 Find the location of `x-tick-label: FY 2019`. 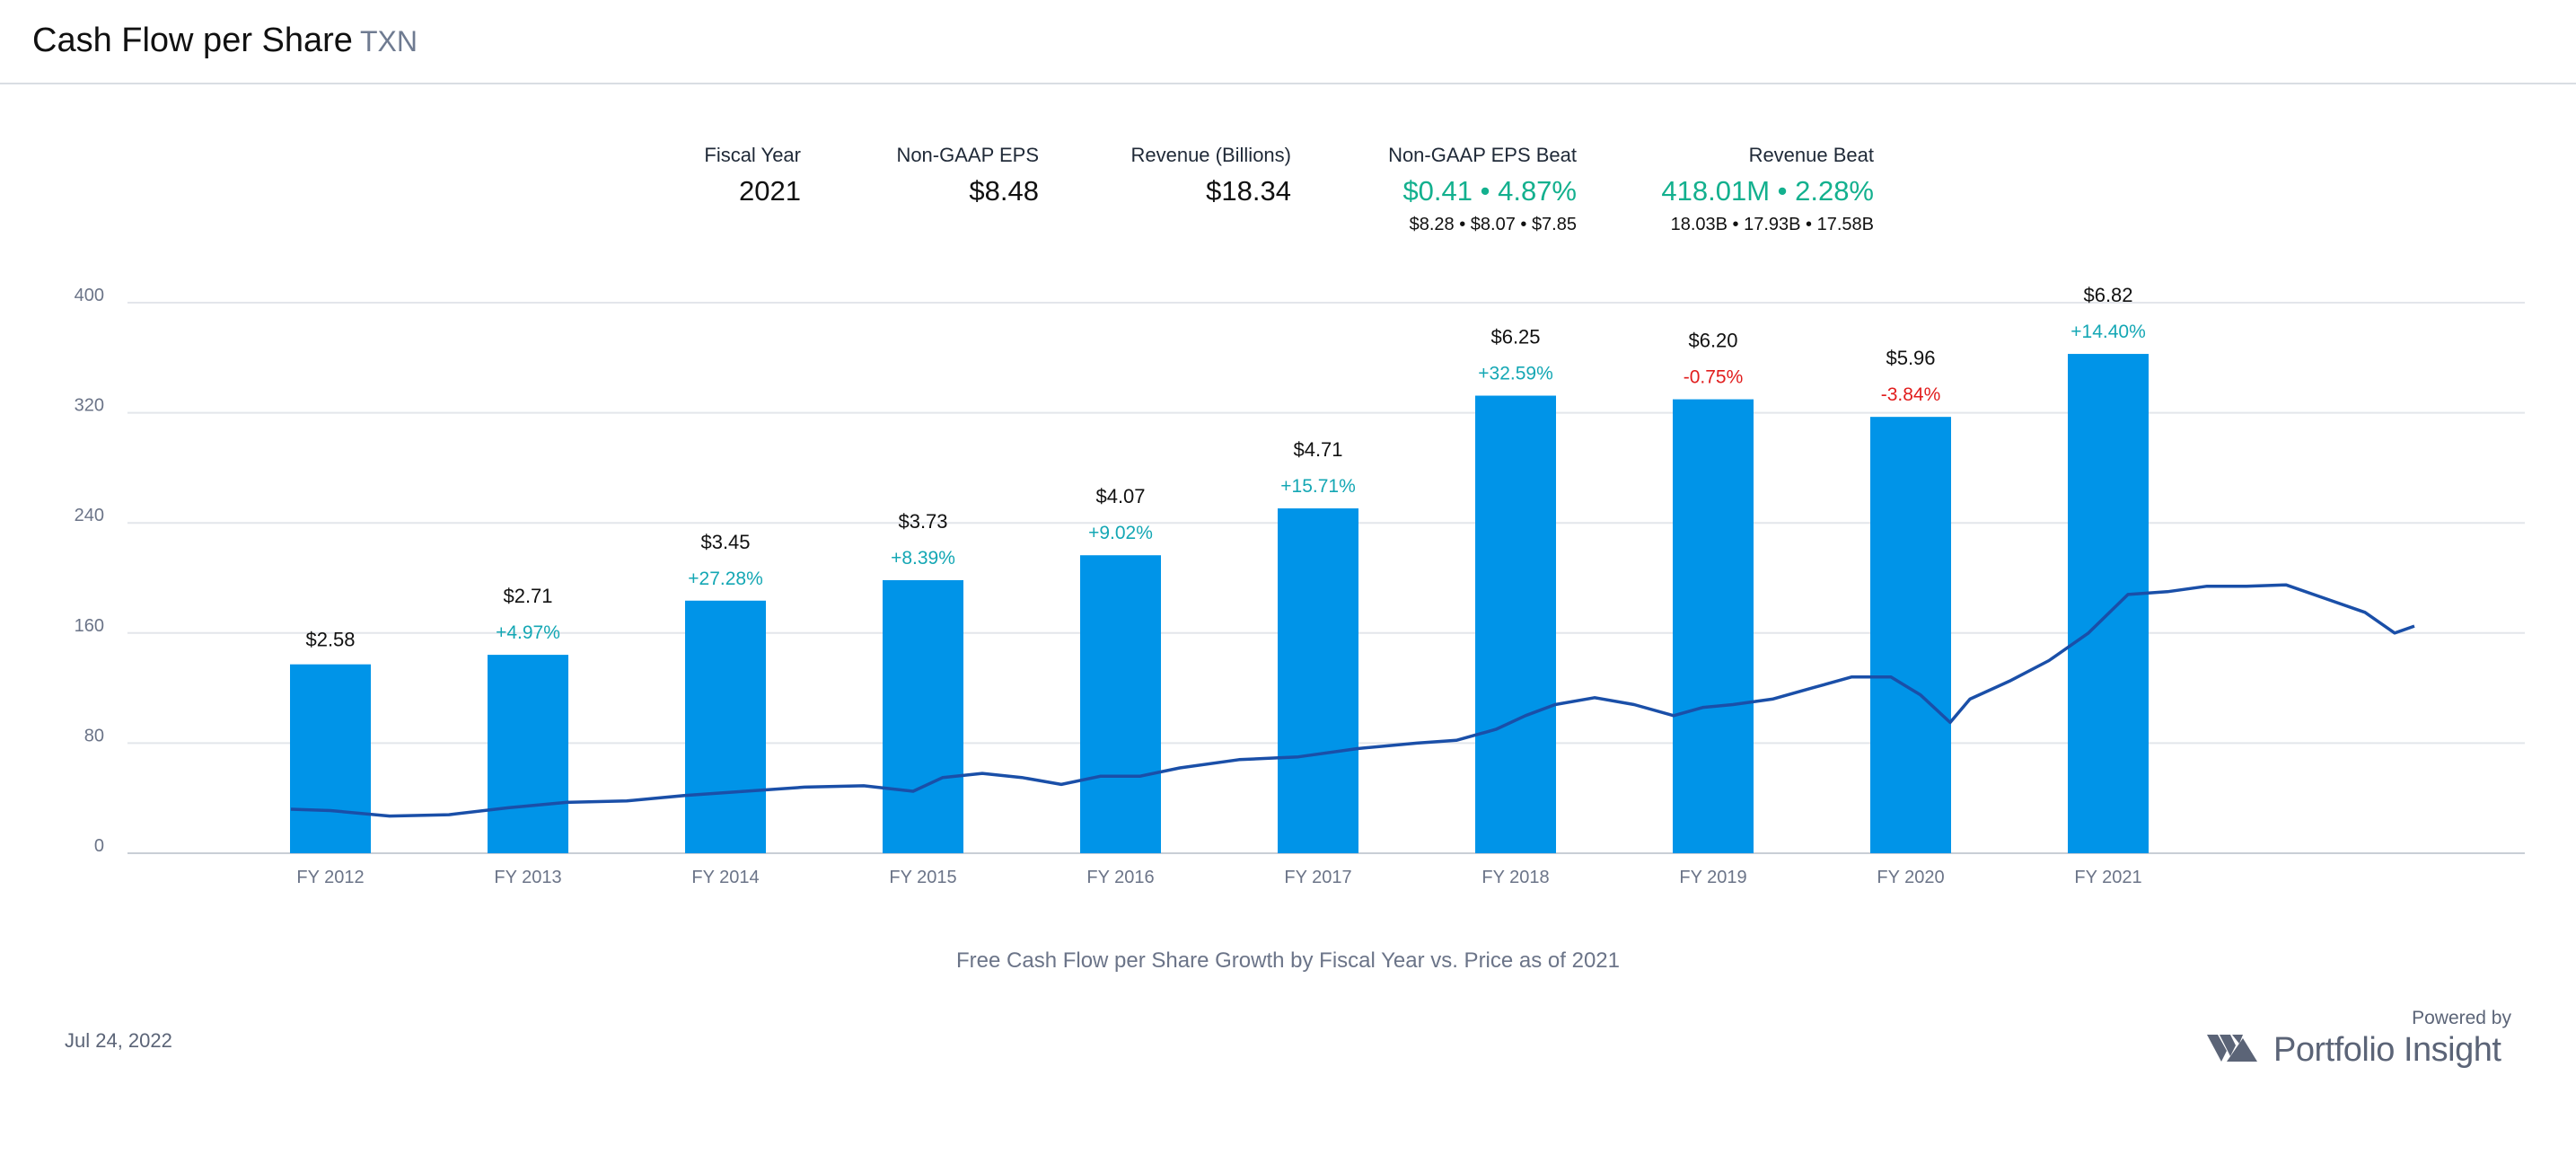

x-tick-label: FY 2019 is located at coordinates (1712, 877).